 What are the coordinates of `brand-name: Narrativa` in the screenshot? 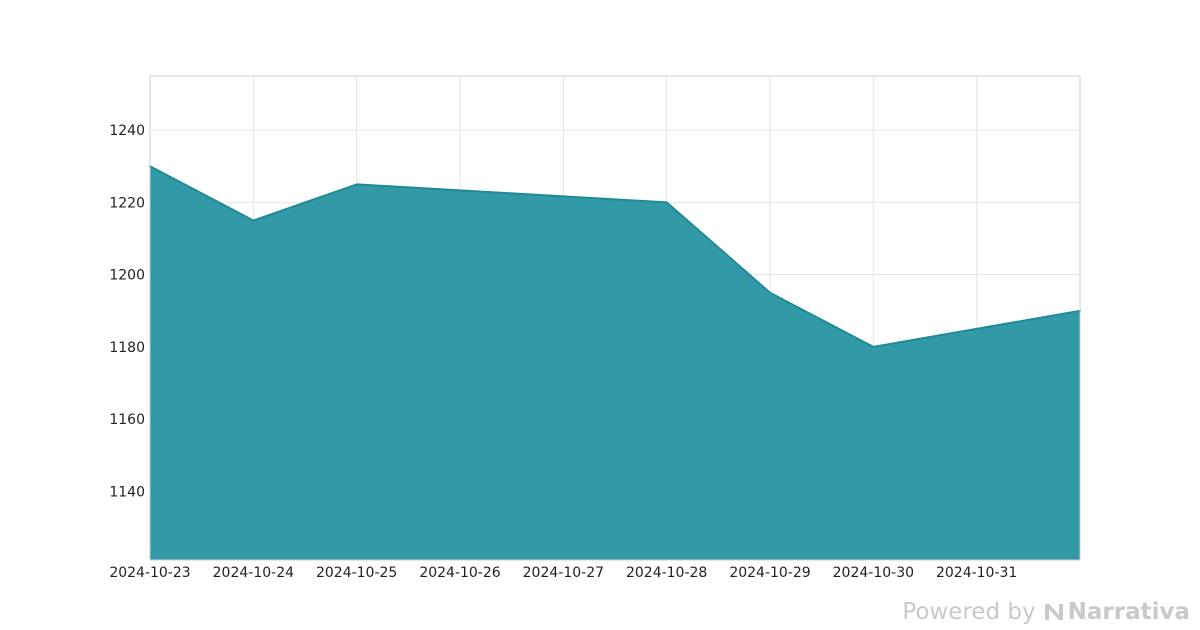 It's located at (1128, 612).